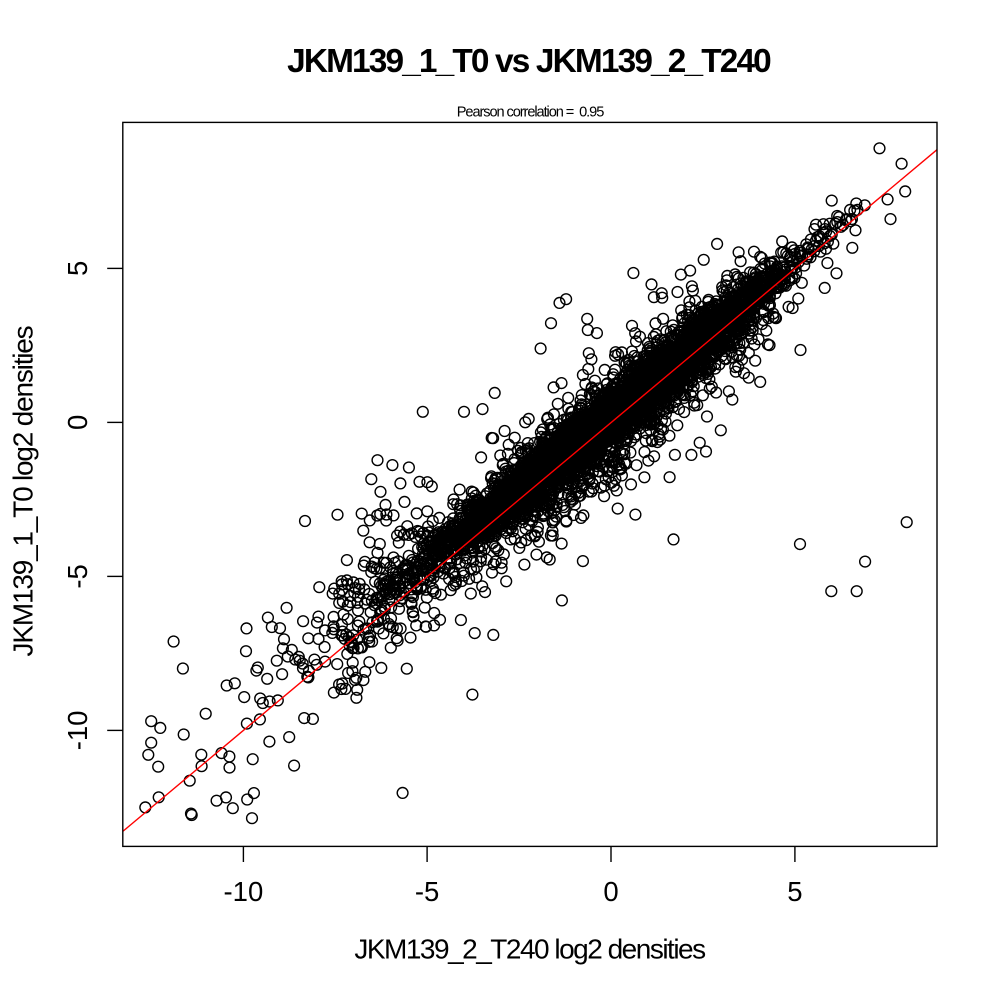 The image size is (1000, 1000). I want to click on svg-text: JKM139_1_T0 vs JKM139_2_T240, so click(529, 61).